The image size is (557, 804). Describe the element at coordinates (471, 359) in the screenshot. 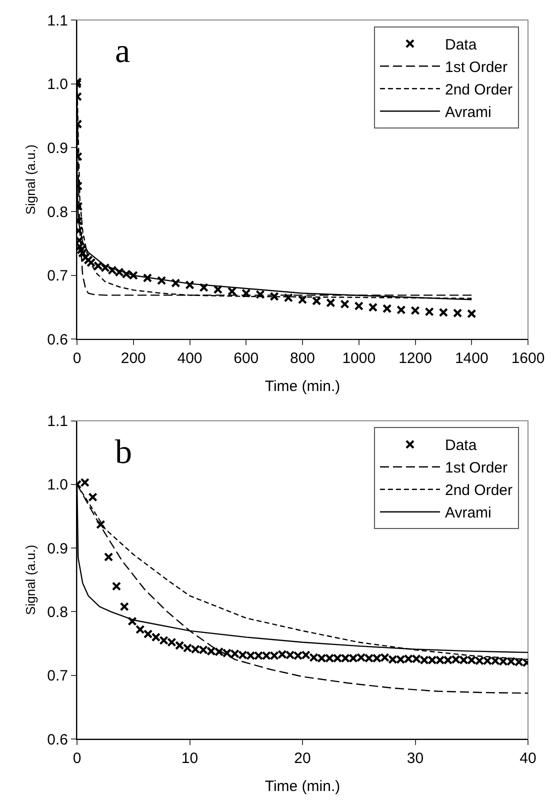

I see `x-tick-label: 1400` at that location.